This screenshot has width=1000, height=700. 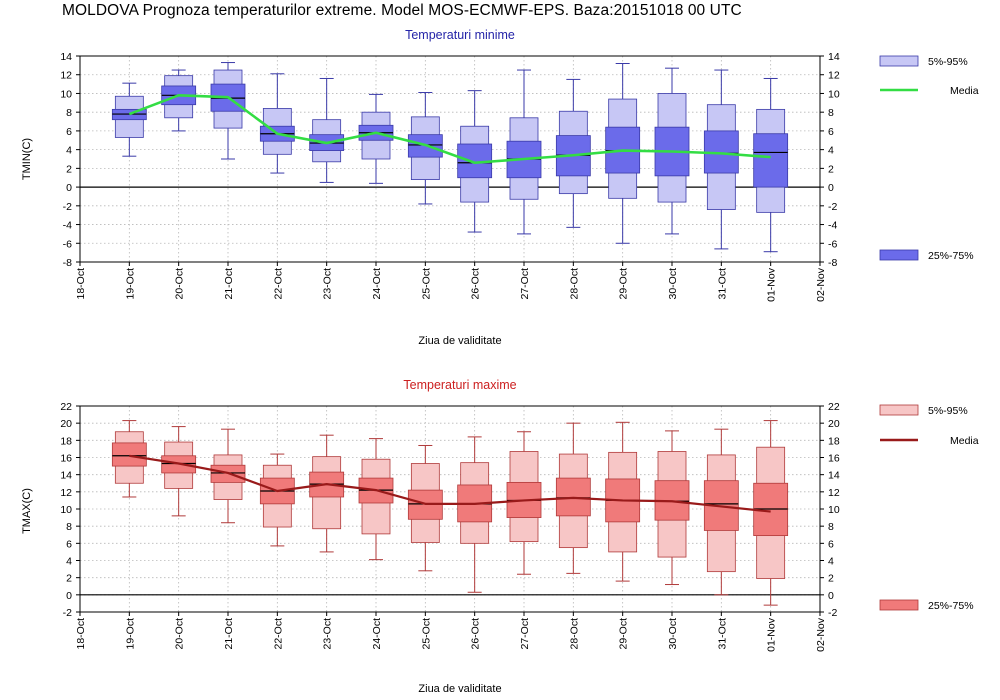 What do you see at coordinates (27, 159) in the screenshot?
I see `y-axis-label: TMIN(C)` at bounding box center [27, 159].